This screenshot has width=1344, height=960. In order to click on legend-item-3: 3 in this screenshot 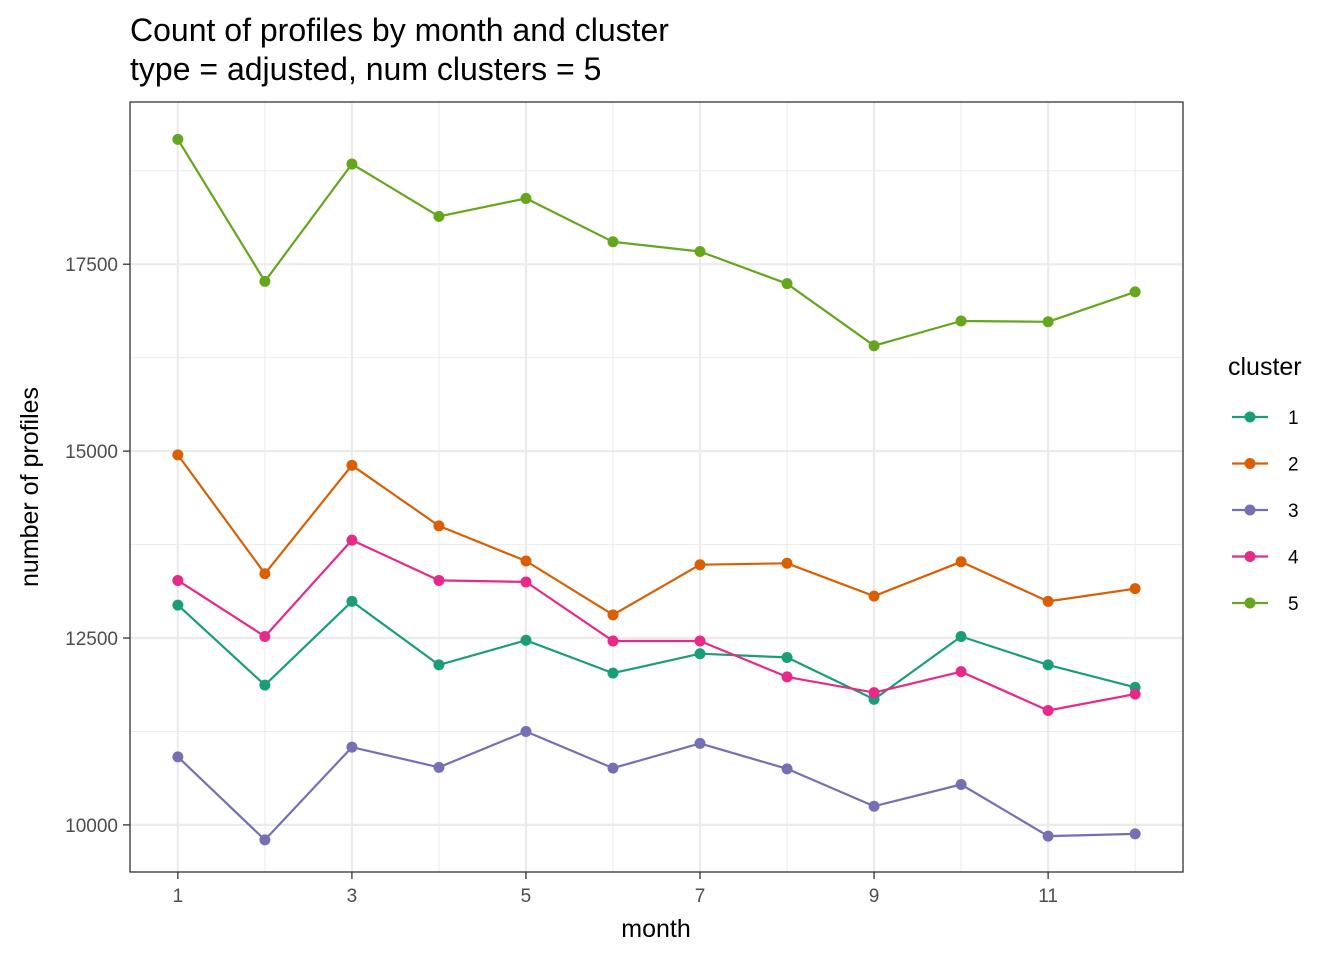, I will do `click(1265, 511)`.